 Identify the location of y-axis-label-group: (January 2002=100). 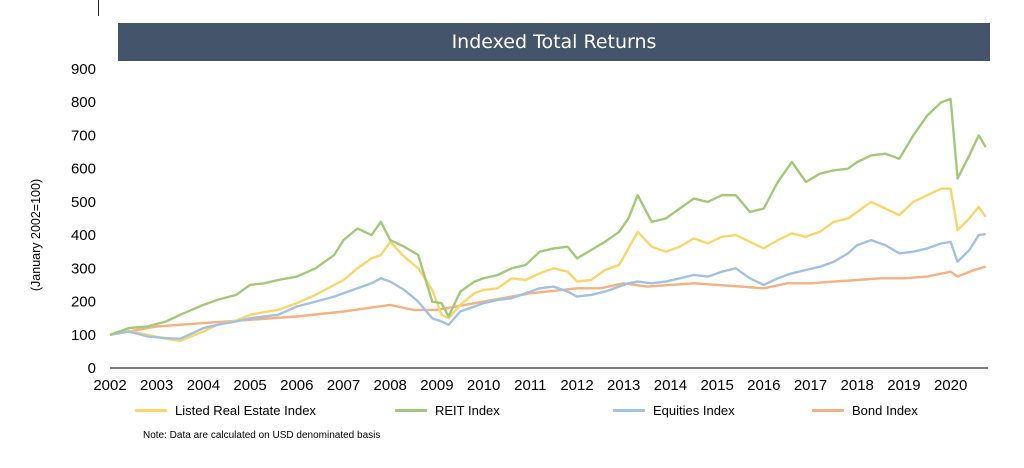
(36, 235).